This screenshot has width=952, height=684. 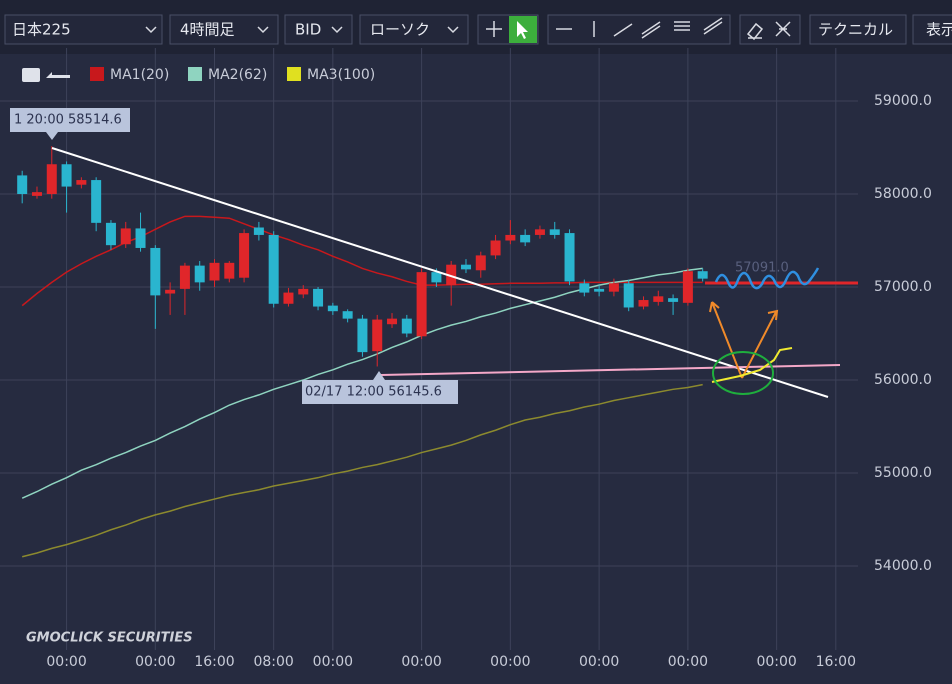 What do you see at coordinates (31, 75) in the screenshot?
I see `legend-toggle` at bounding box center [31, 75].